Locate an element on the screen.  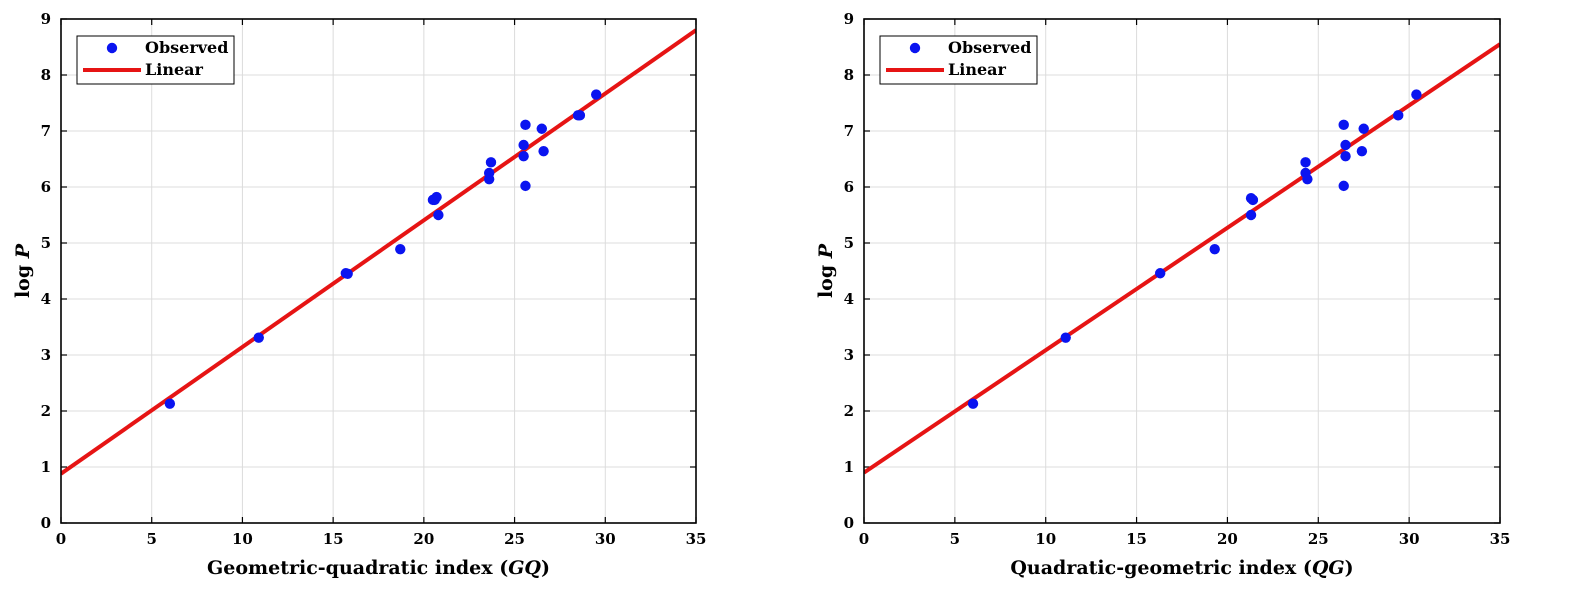
x-axis-label: Geometric-quadratic index (GQ) is located at coordinates (378, 568).